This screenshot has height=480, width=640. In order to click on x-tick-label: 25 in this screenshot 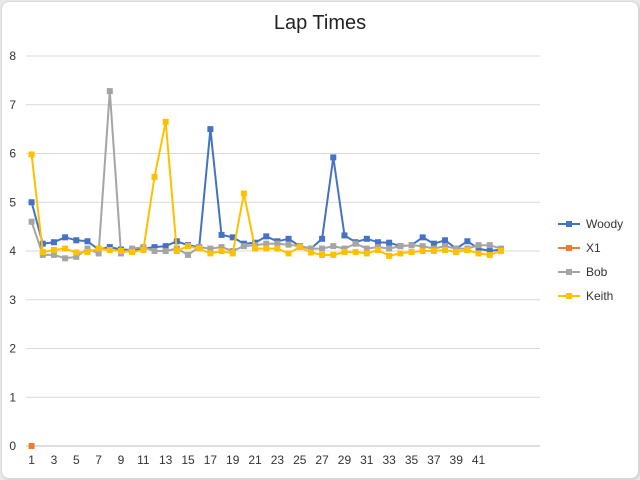, I will do `click(300, 460)`.